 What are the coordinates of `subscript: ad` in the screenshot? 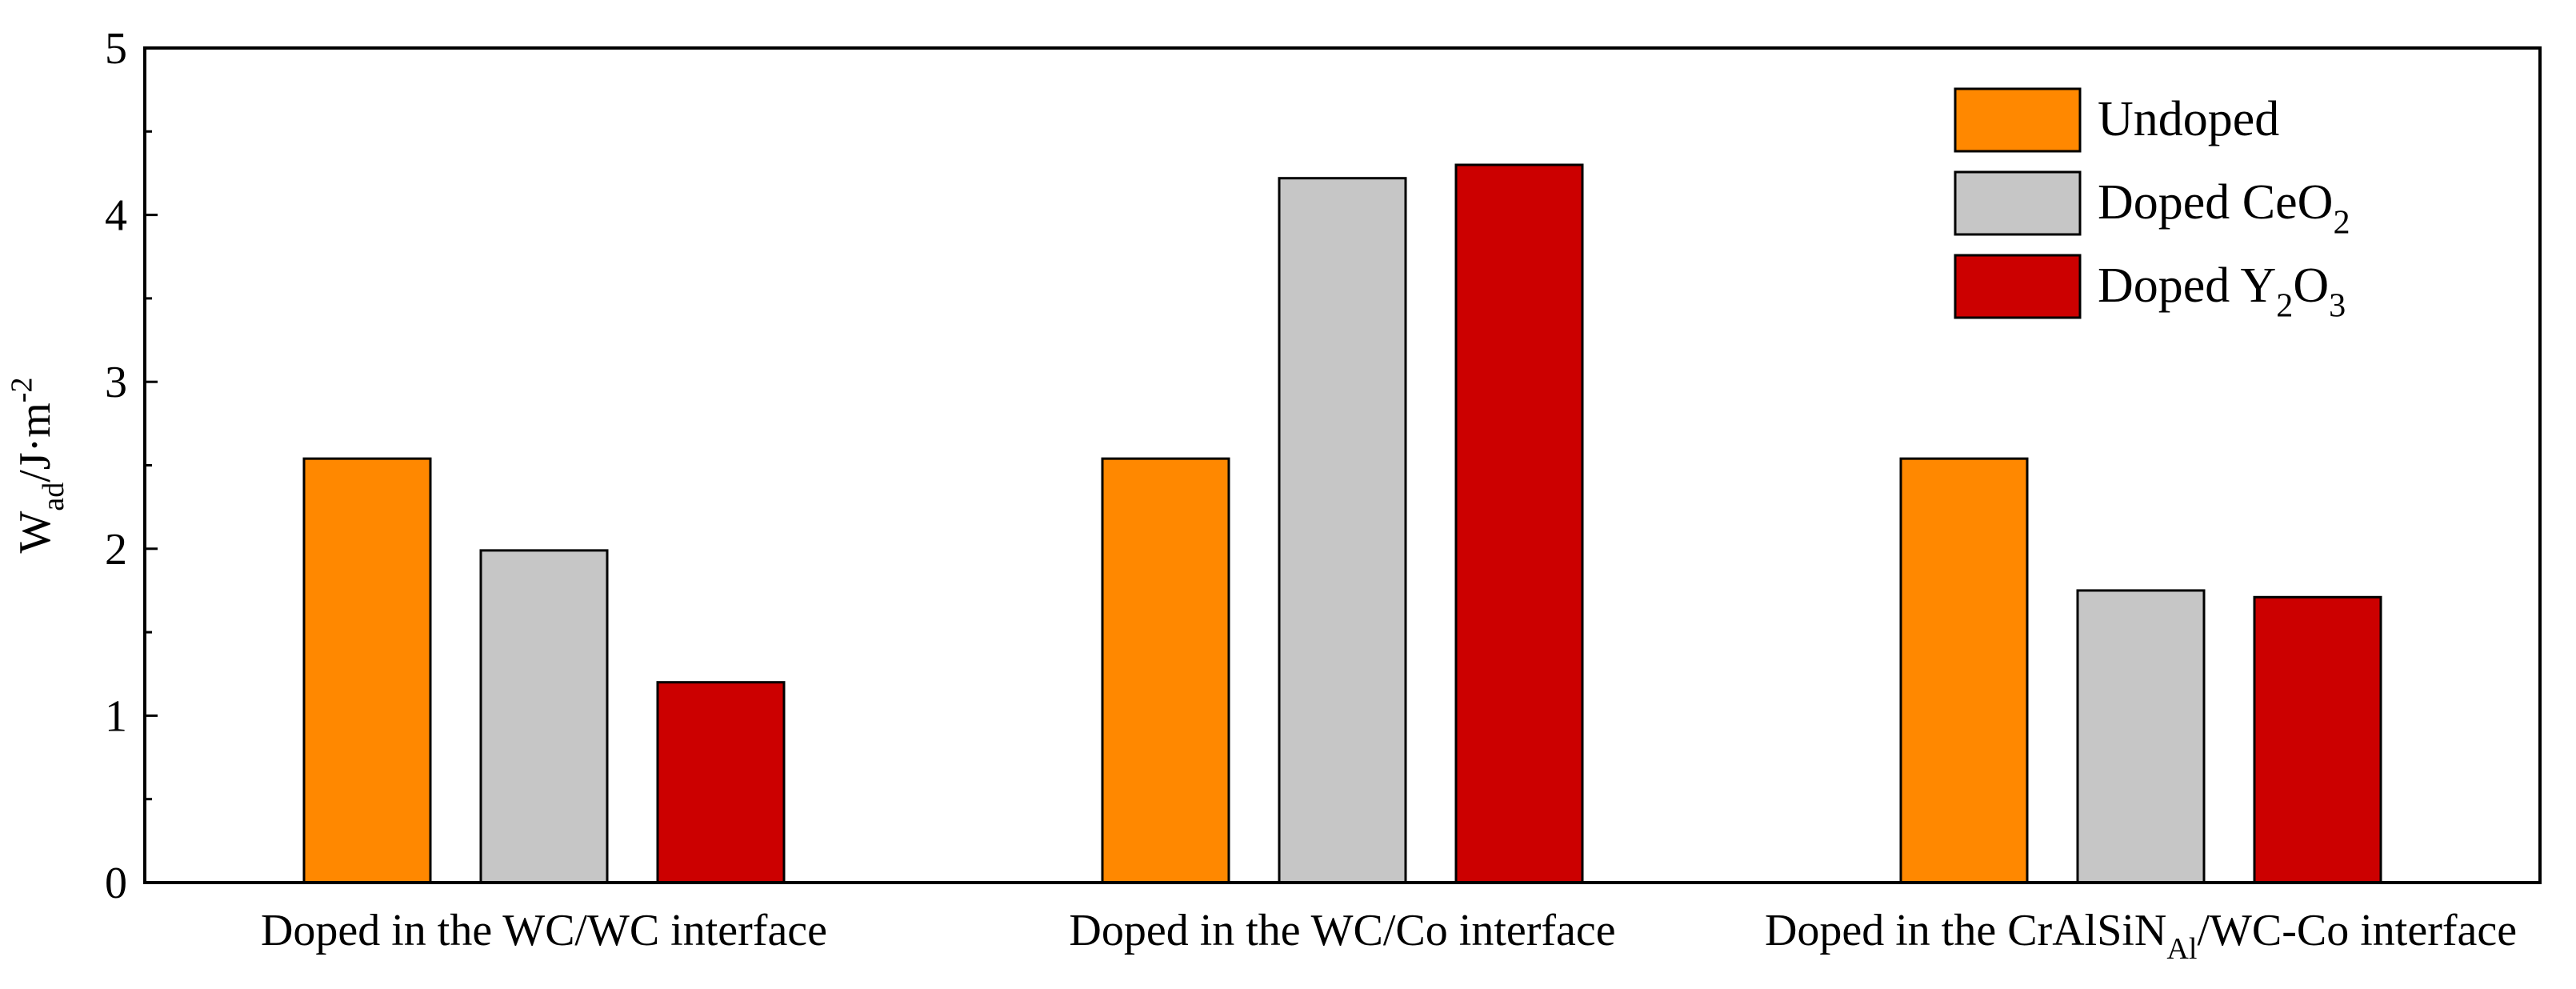 It's located at (53, 497).